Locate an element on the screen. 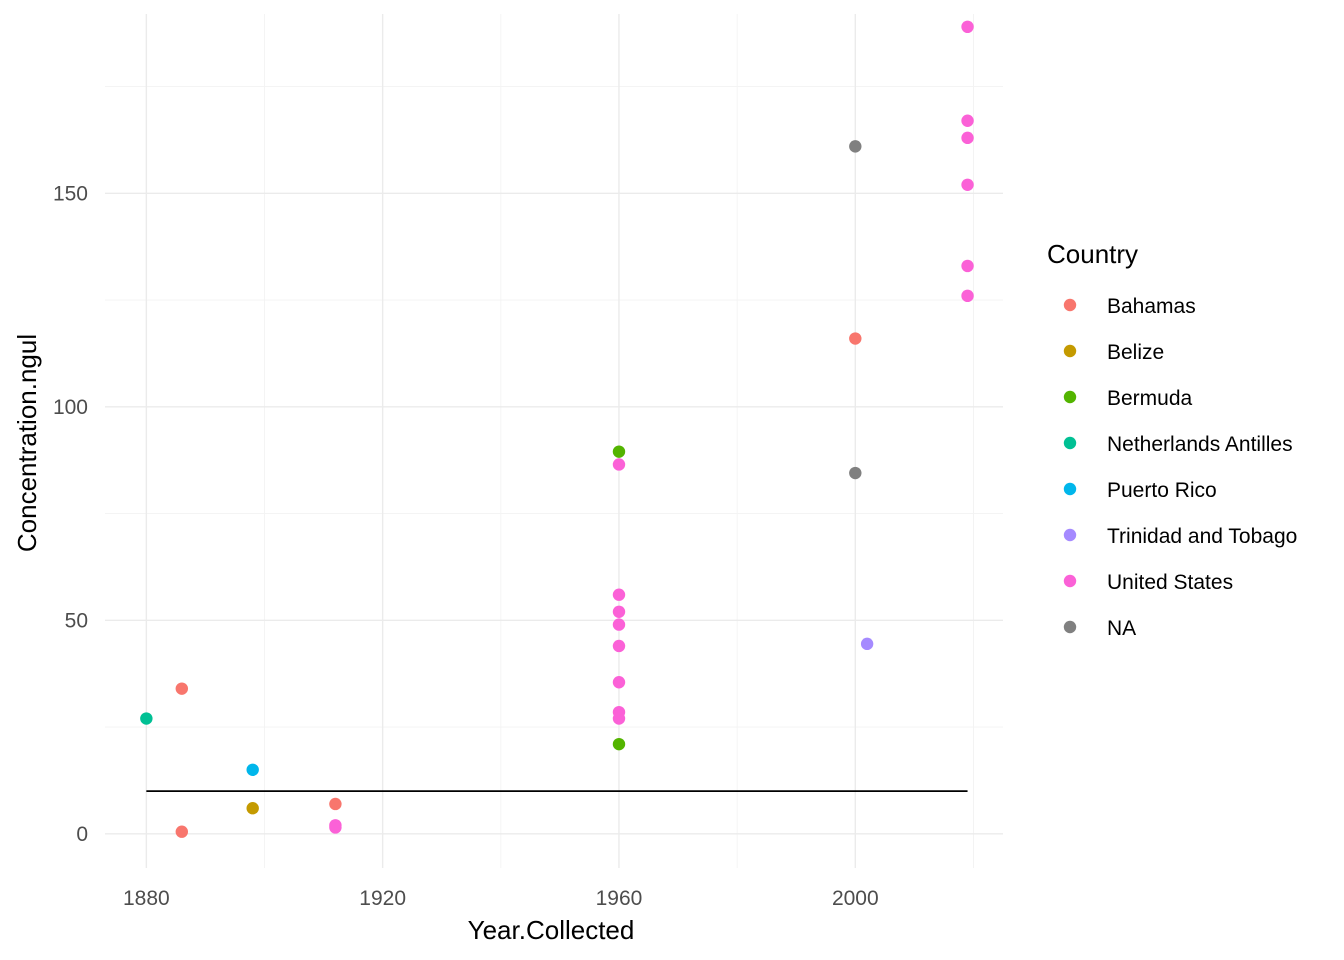 This screenshot has height=960, width=1344. x-tick-label: 1960 is located at coordinates (619, 898).